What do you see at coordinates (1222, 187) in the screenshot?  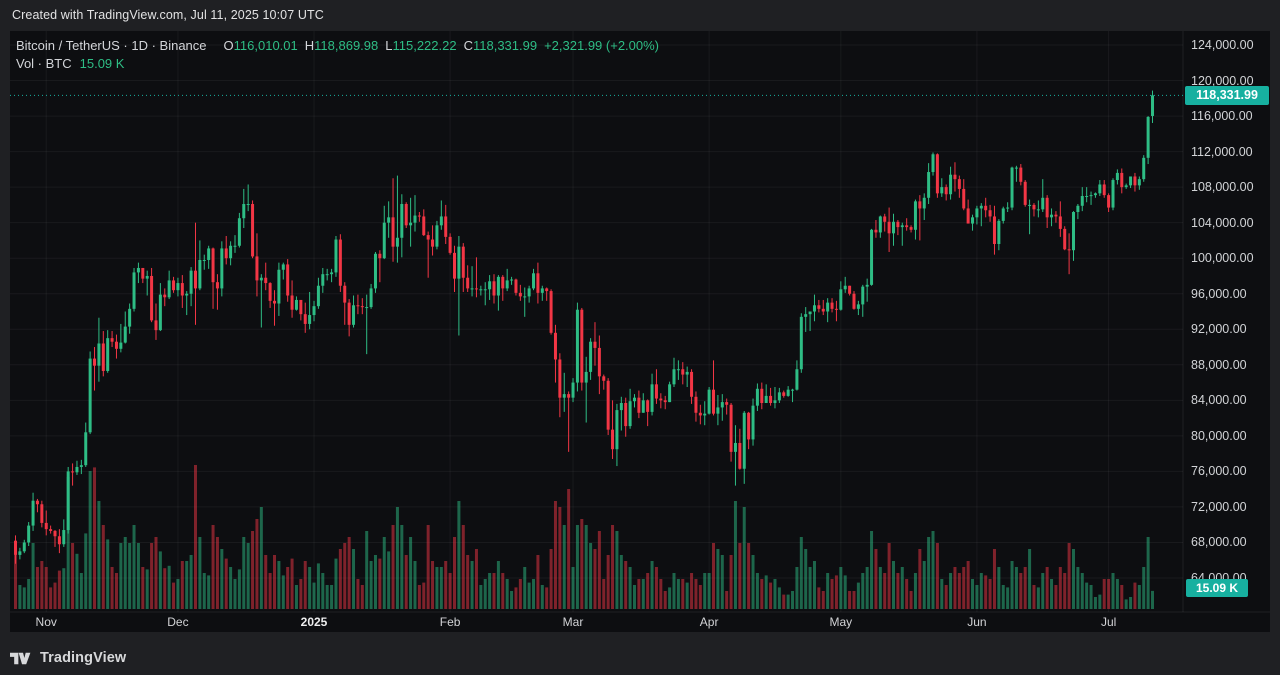 I see `price-tick-label: 108,000.00` at bounding box center [1222, 187].